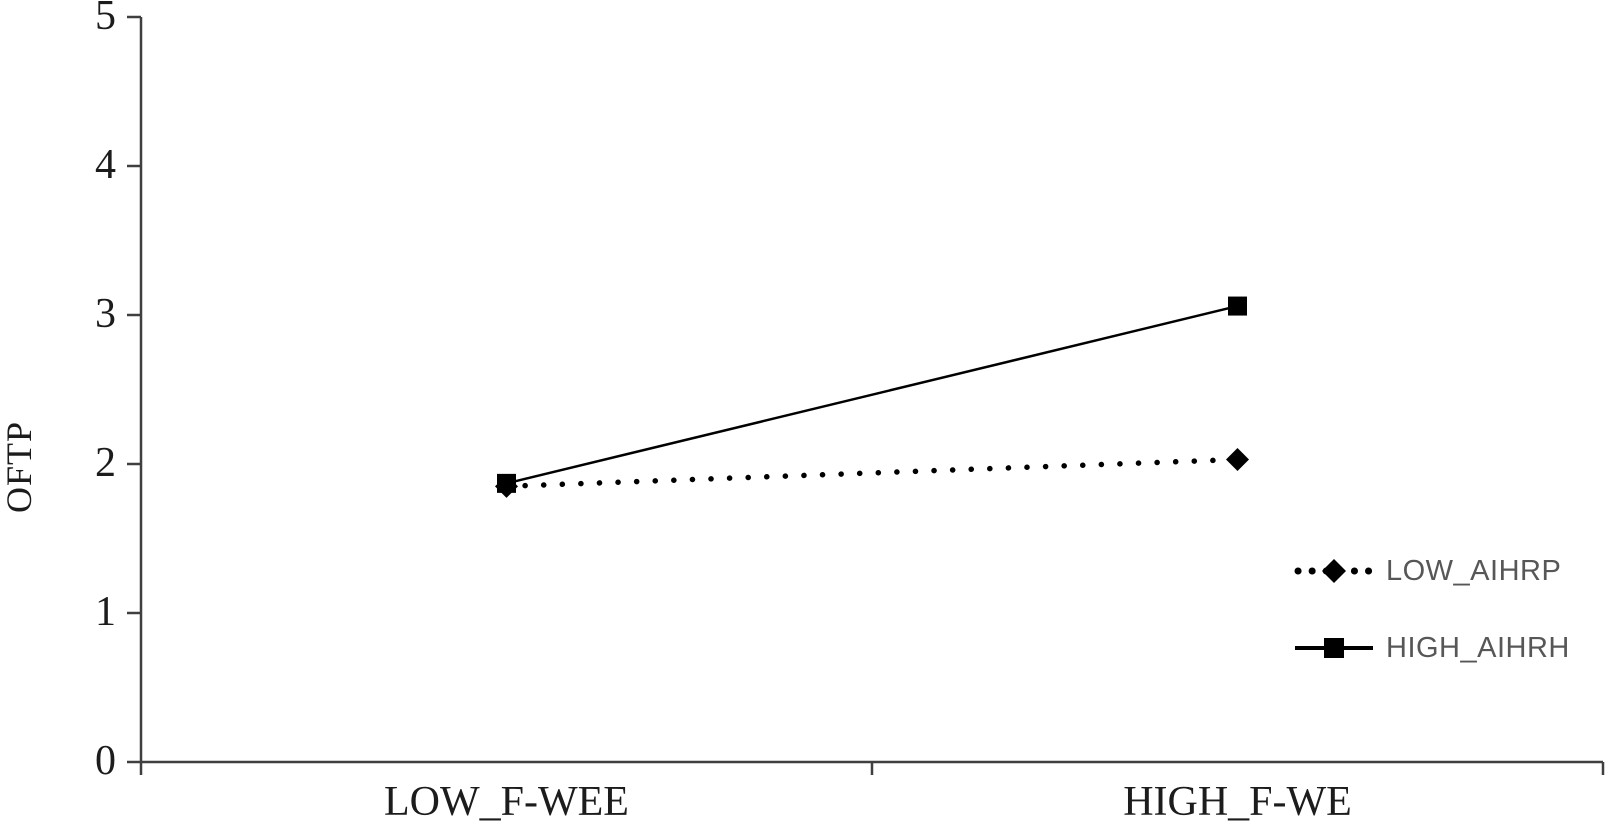 The image size is (1611, 830). What do you see at coordinates (872, 394) in the screenshot?
I see `series-line-HIGH_AIHRH` at bounding box center [872, 394].